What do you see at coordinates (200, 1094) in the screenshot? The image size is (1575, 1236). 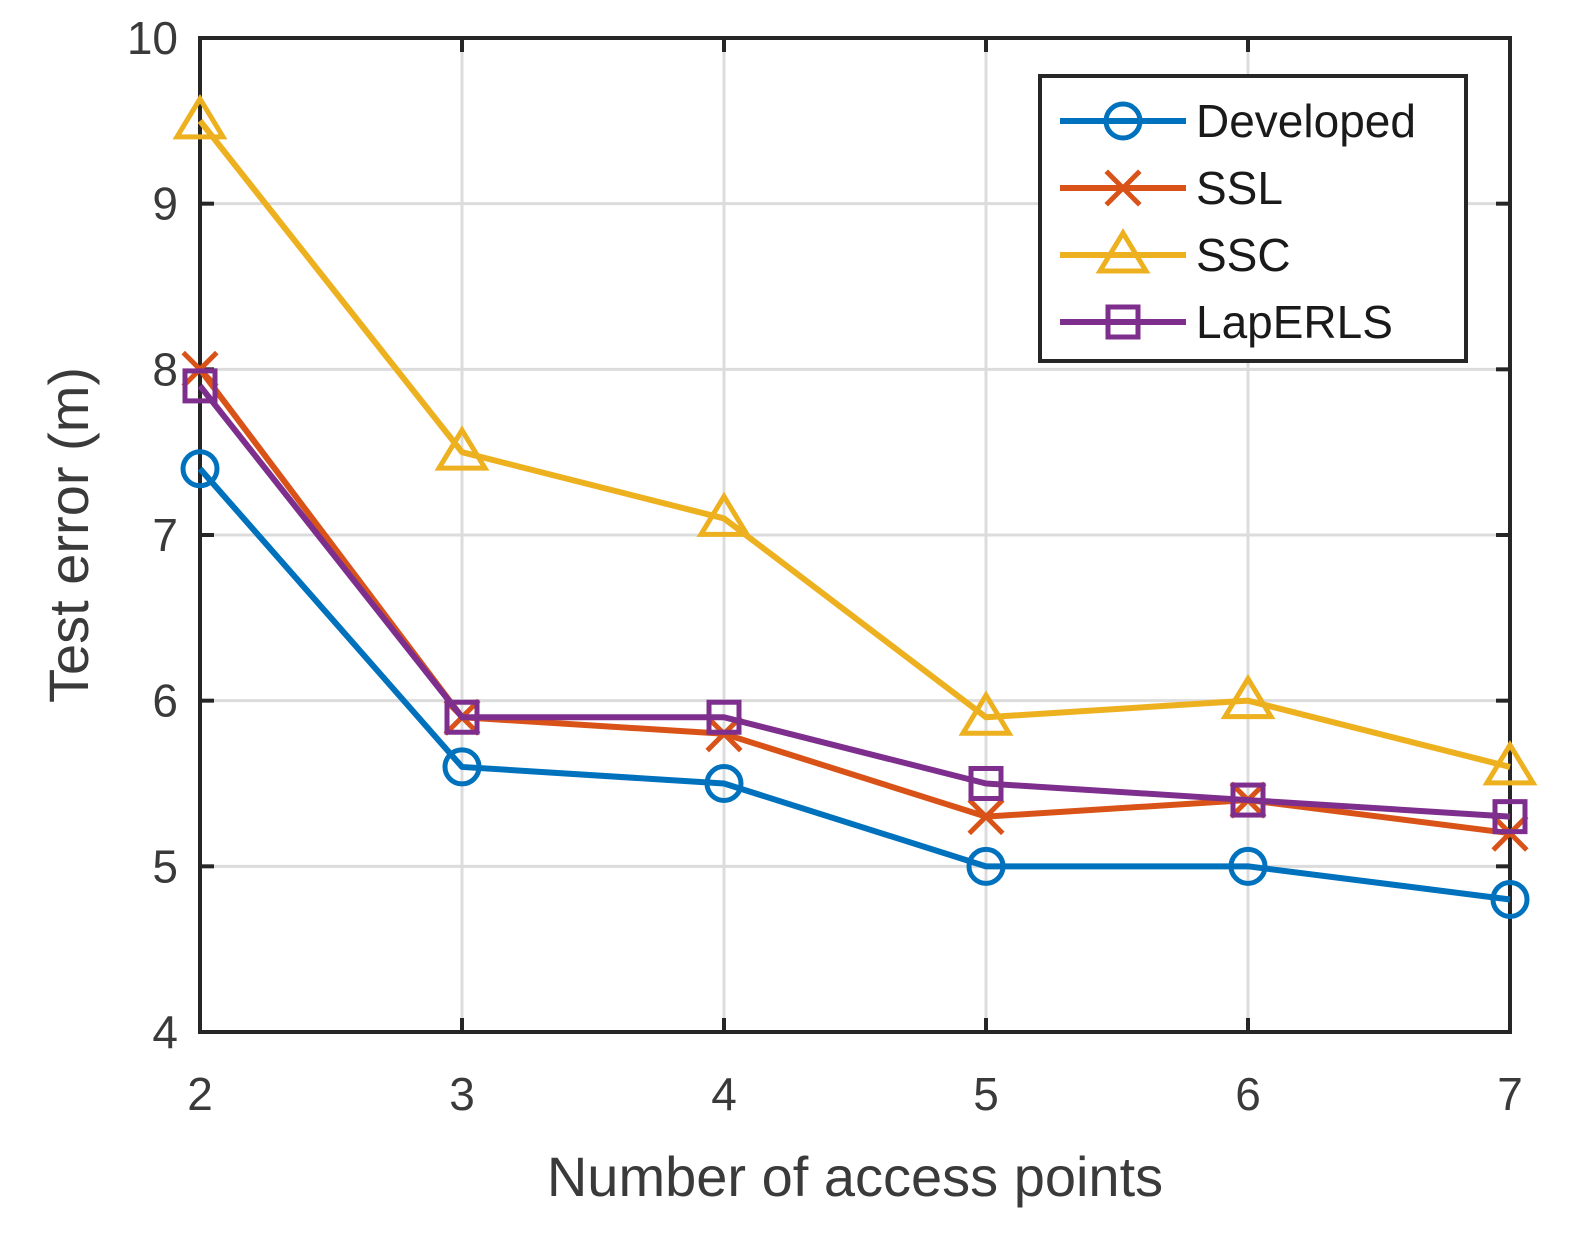 I see `x-tick-label: 2` at bounding box center [200, 1094].